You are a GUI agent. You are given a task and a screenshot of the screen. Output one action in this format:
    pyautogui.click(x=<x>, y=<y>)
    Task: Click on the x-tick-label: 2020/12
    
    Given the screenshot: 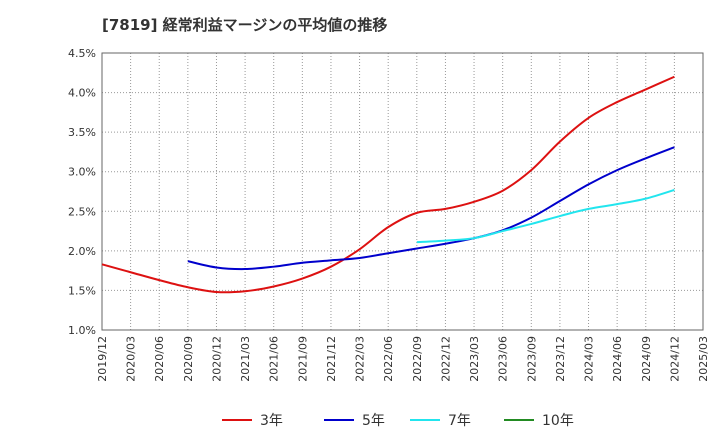 What is the action you would take?
    pyautogui.click(x=216, y=359)
    